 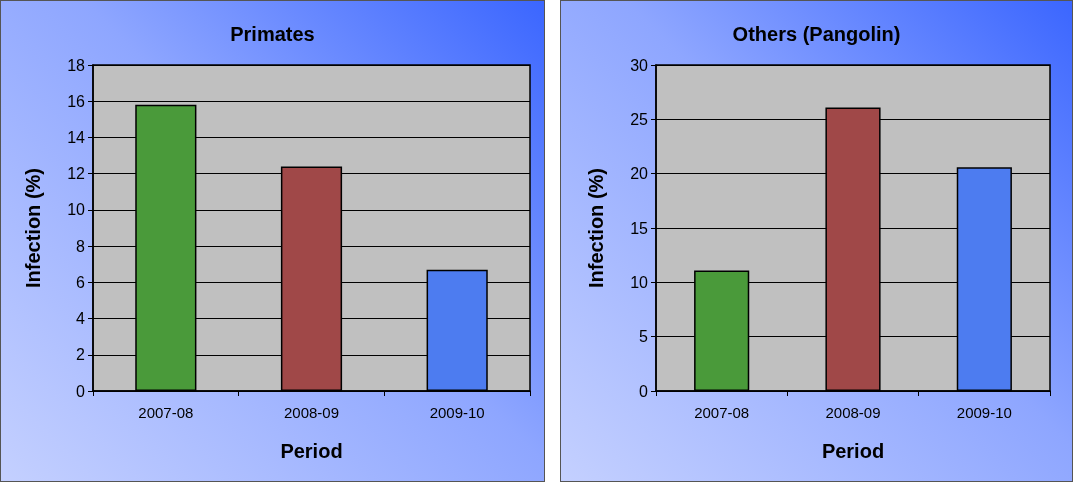 I want to click on y-tick-label: 20, so click(x=639, y=174).